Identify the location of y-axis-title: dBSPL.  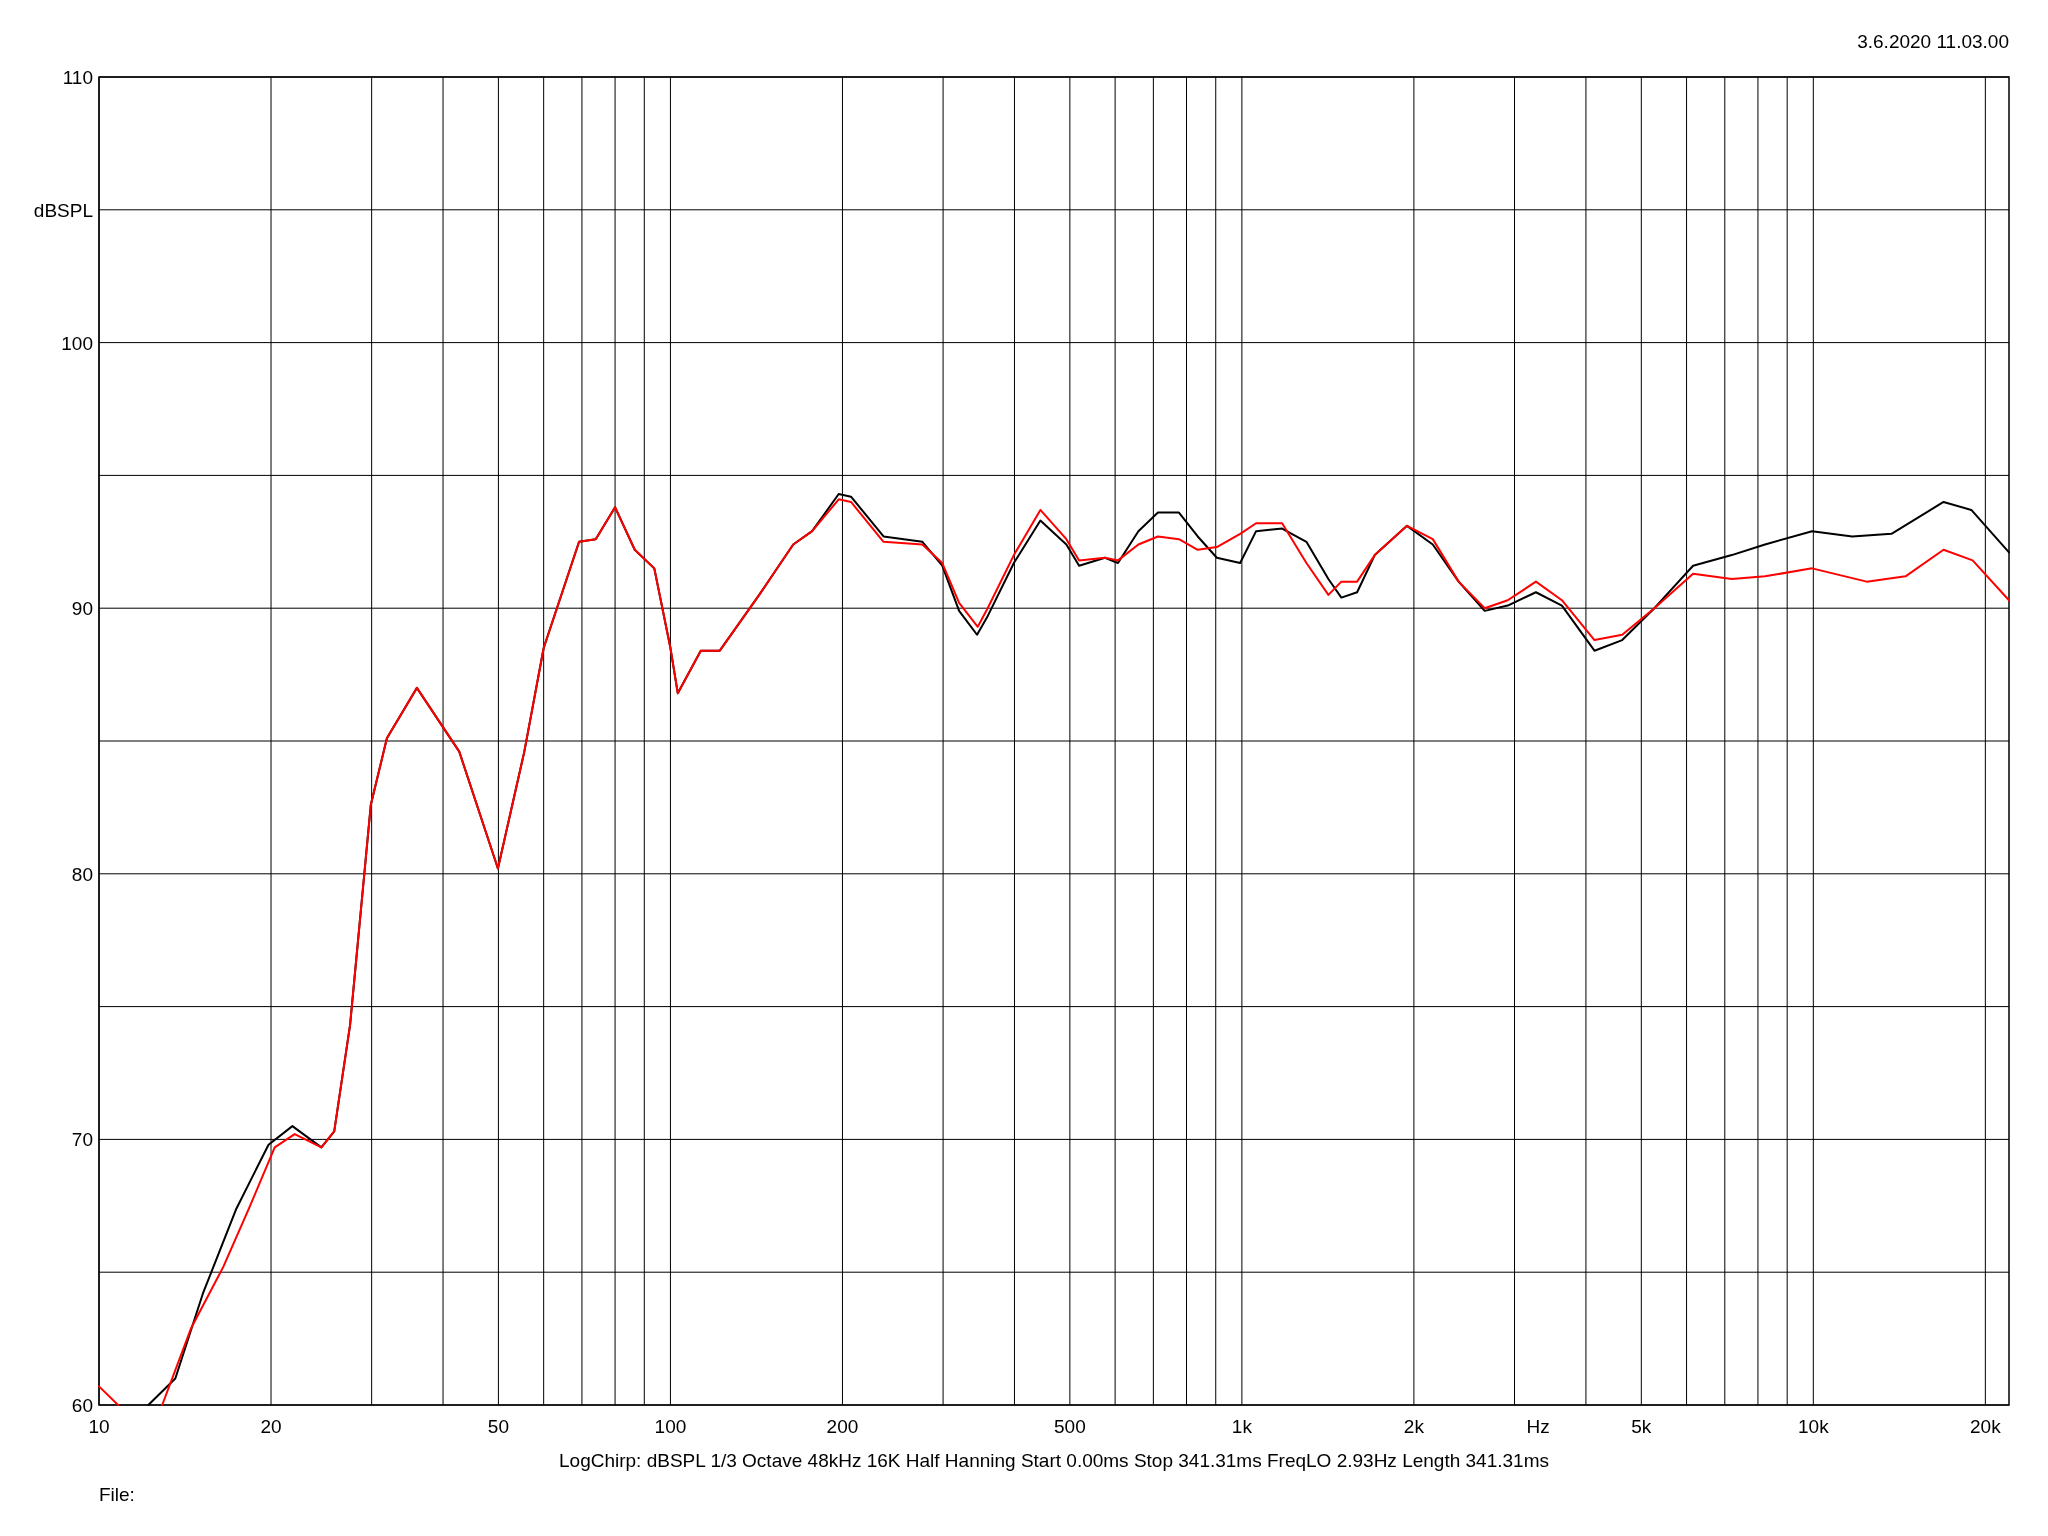
(63, 210).